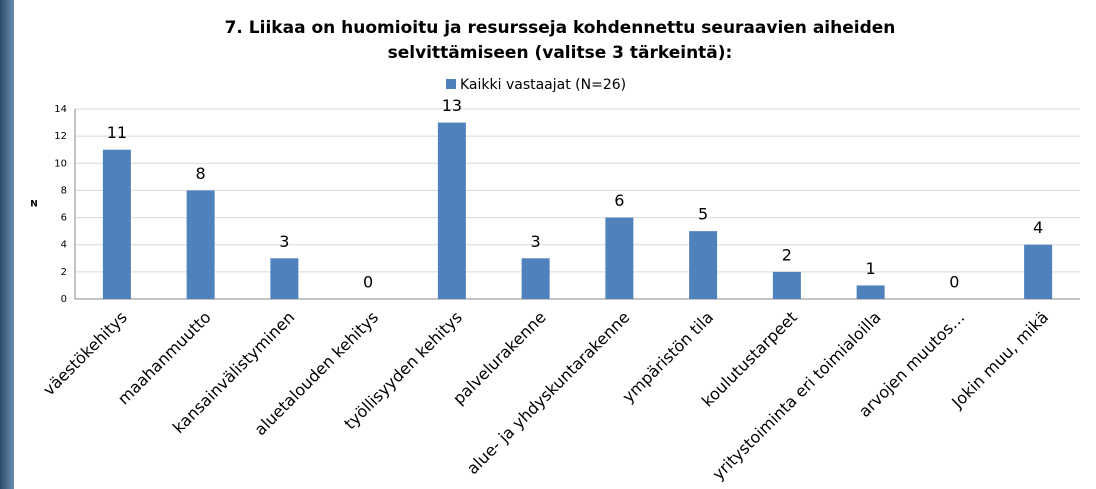  Describe the element at coordinates (64, 190) in the screenshot. I see `y-tick-label: 8` at that location.